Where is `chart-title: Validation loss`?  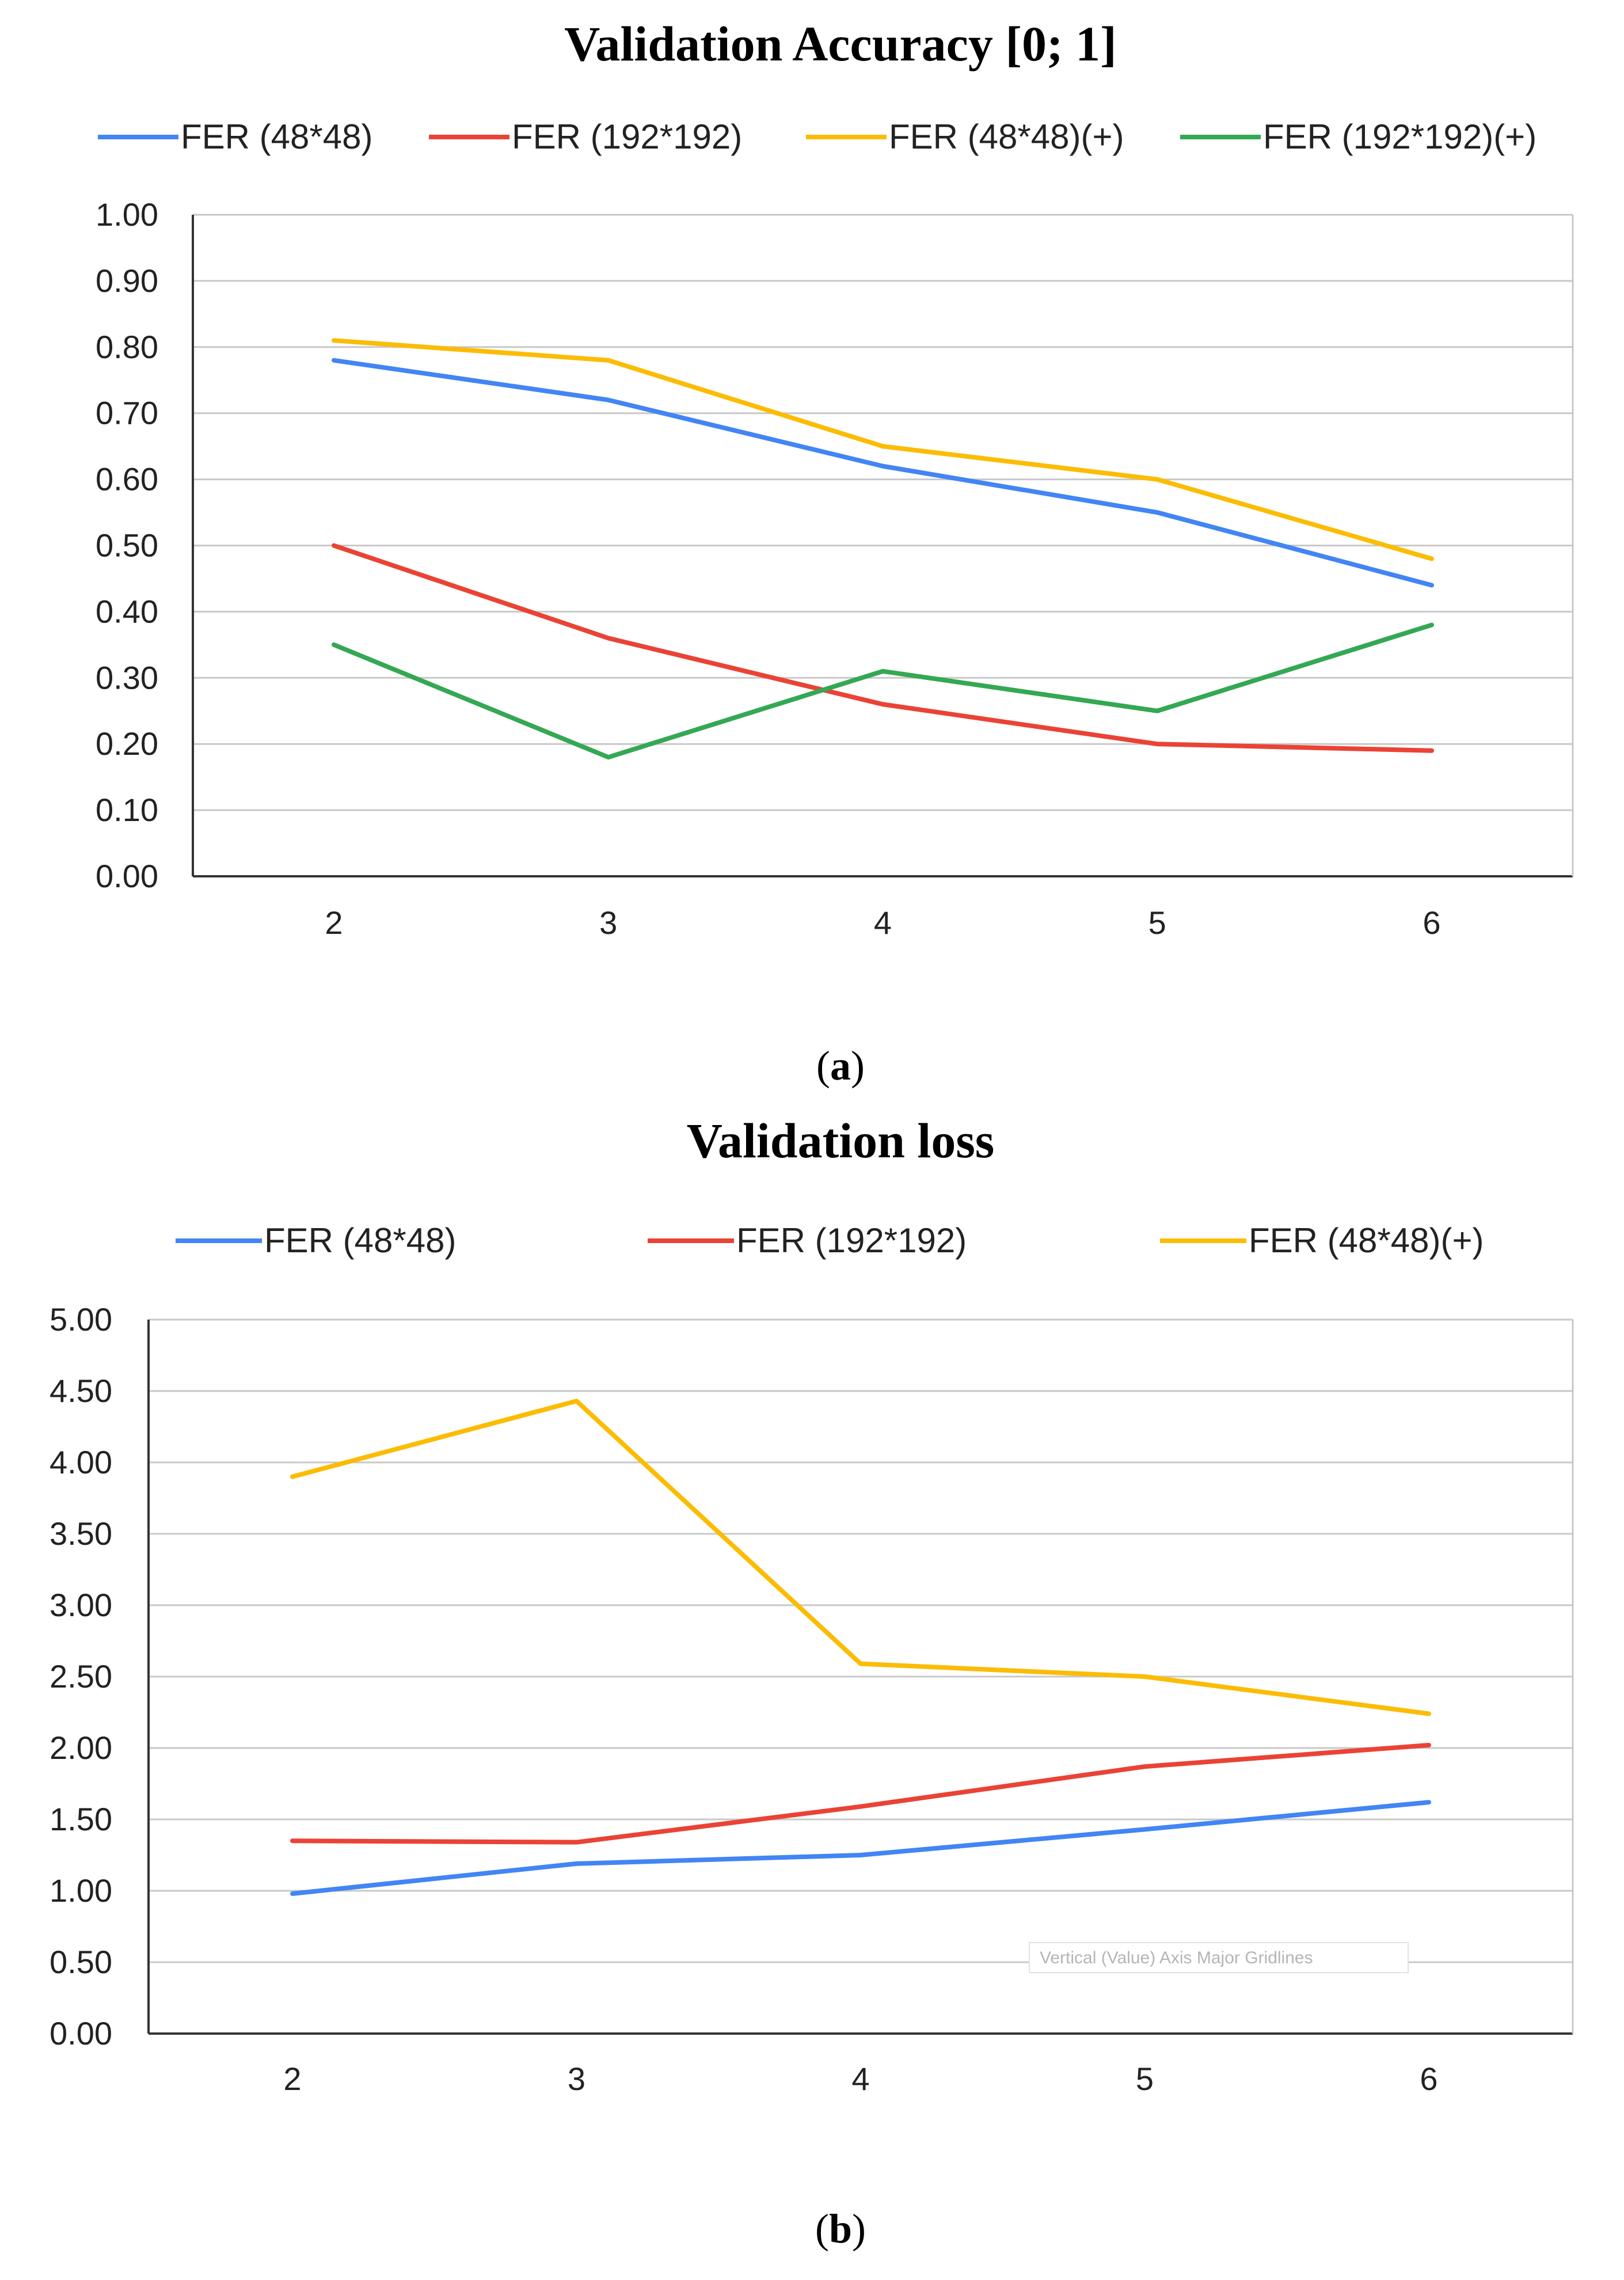
chart-title: Validation loss is located at coordinates (841, 1141).